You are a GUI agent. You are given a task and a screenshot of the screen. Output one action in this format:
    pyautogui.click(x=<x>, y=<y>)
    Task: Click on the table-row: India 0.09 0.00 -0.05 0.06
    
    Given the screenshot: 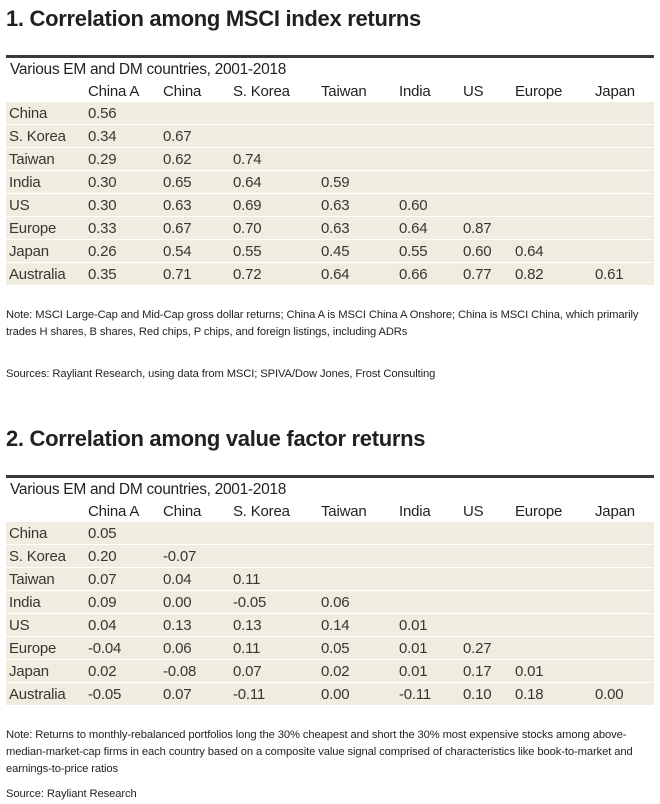 What is the action you would take?
    pyautogui.click(x=330, y=602)
    